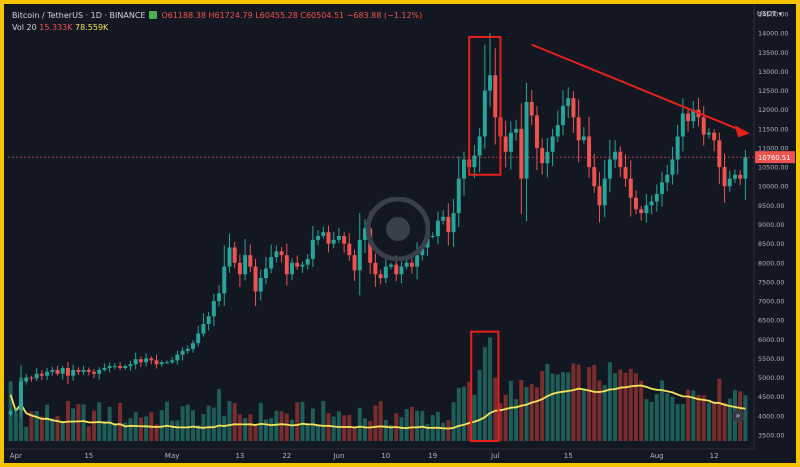  What do you see at coordinates (738, 416) in the screenshot?
I see `double-chevron-right-icon: »` at bounding box center [738, 416].